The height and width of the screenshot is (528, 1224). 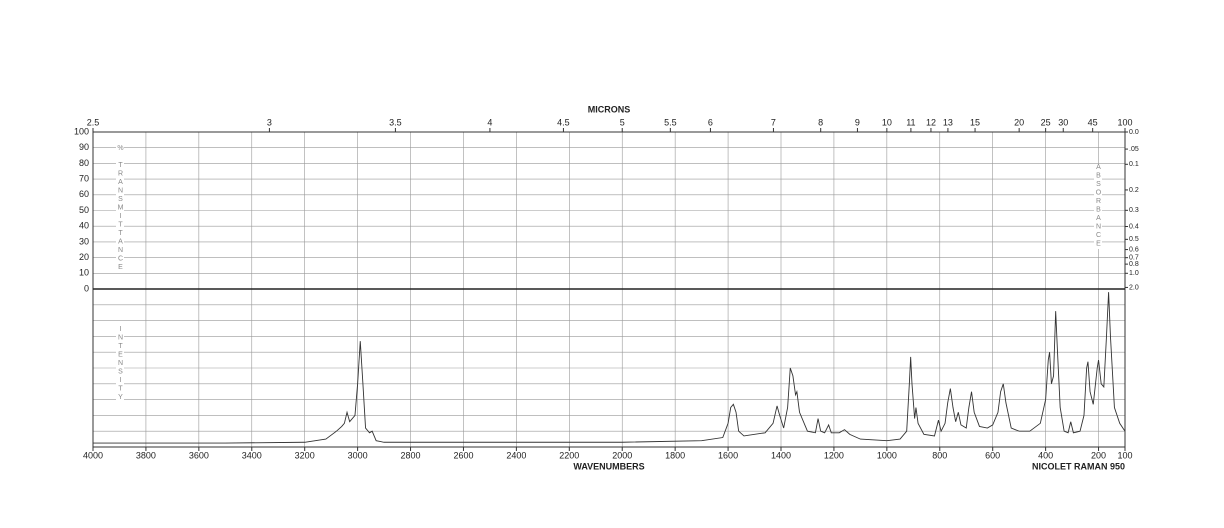 I want to click on x2-tick-label: 3, so click(x=269, y=122).